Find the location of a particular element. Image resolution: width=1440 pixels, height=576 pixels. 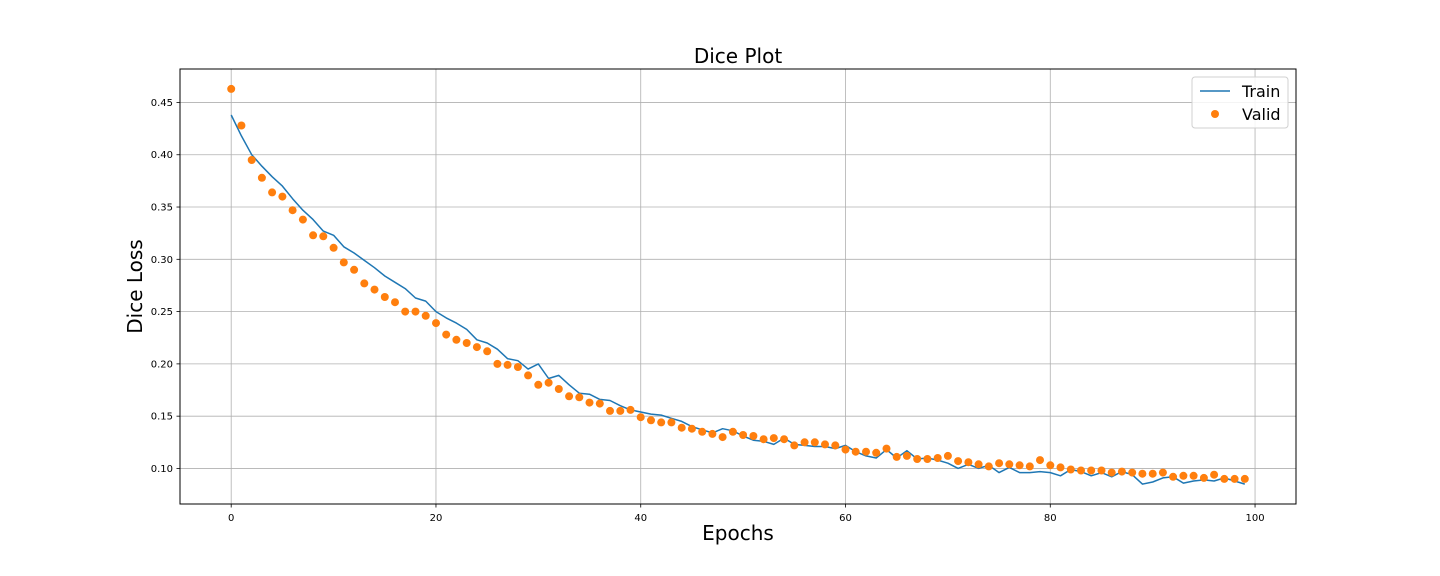

legend-train-label: Train is located at coordinates (1260, 91).